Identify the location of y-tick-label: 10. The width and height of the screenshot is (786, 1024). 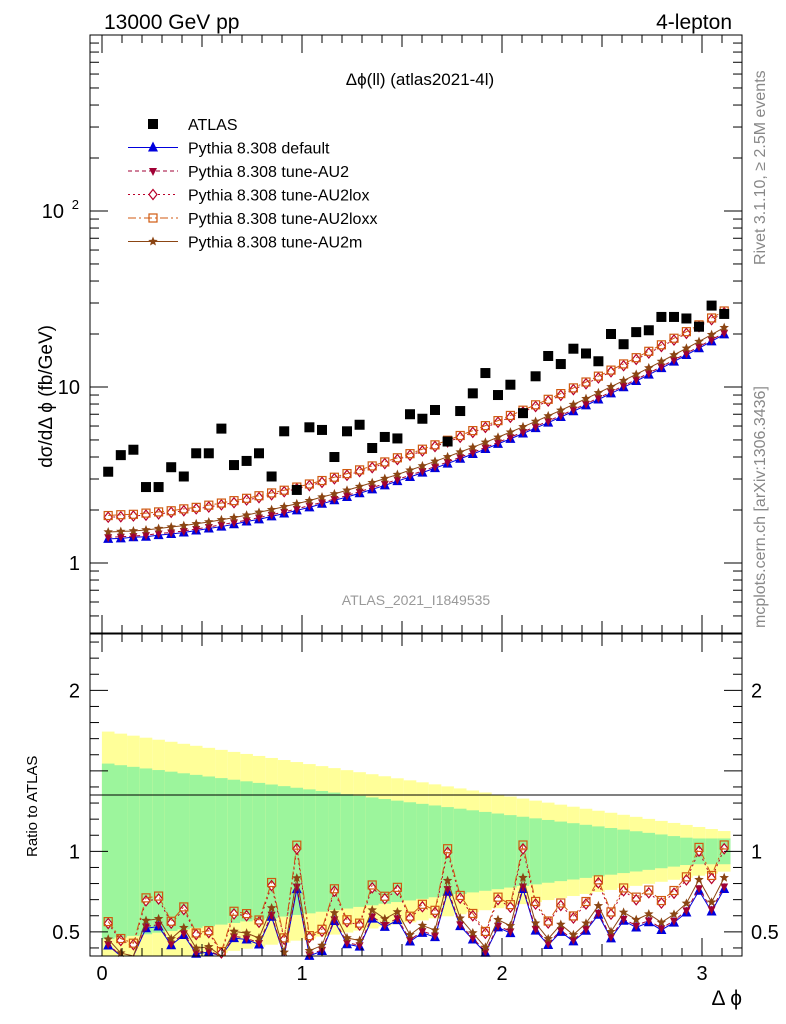
(53, 212).